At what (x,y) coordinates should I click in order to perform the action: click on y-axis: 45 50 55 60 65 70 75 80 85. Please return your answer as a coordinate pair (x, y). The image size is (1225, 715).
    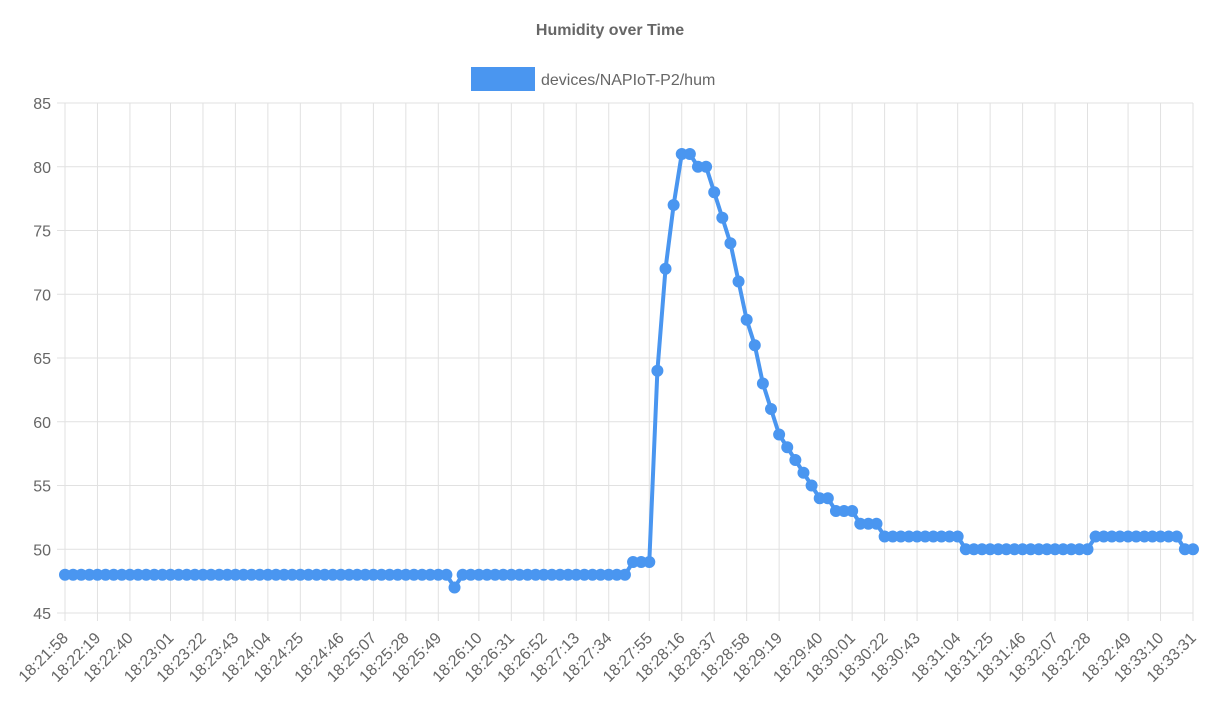
    Looking at the image, I should click on (42, 359).